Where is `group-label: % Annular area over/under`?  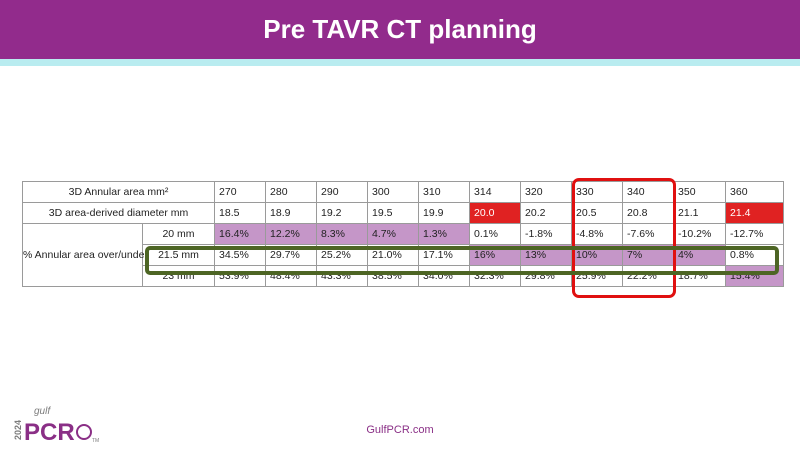
group-label: % Annular area over/under is located at coordinates (85, 255).